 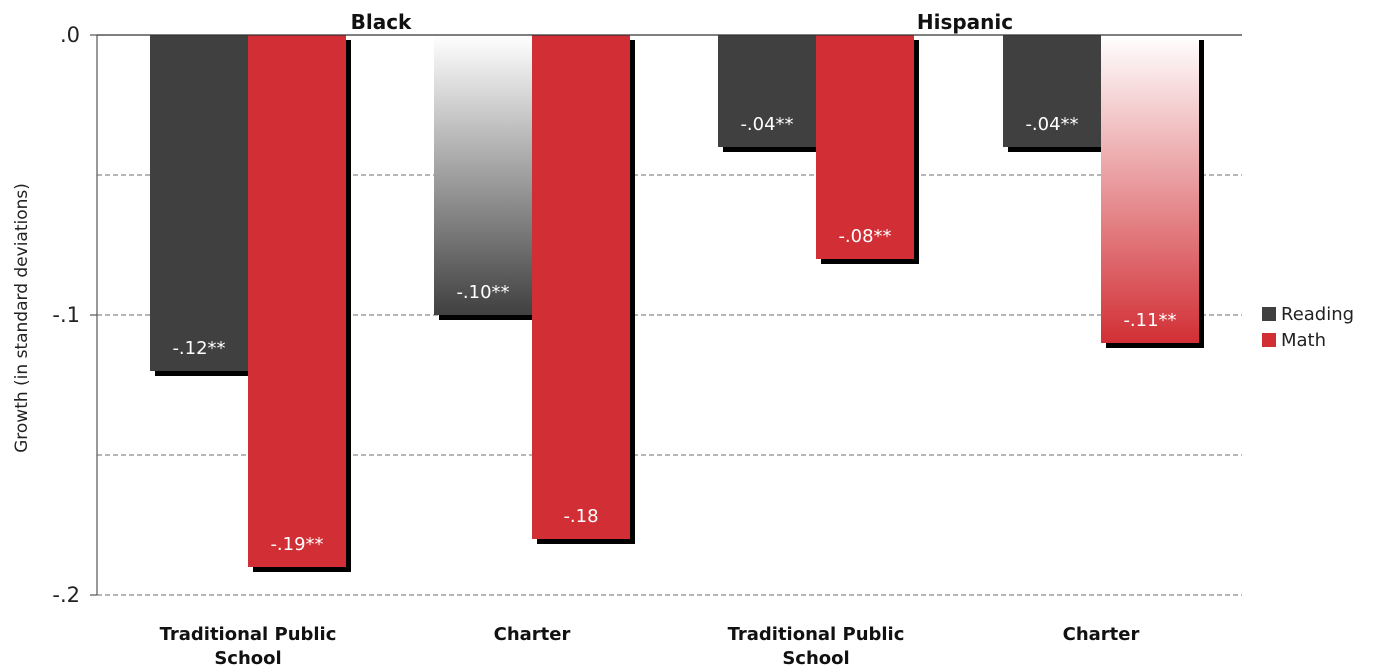 I want to click on legend: Reading Math, so click(x=1308, y=327).